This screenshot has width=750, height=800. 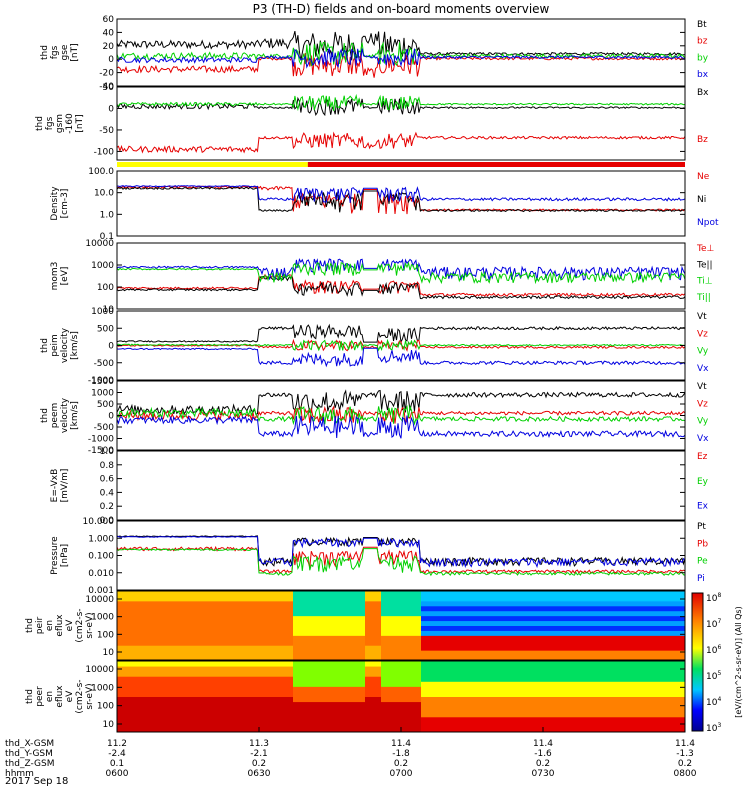 What do you see at coordinates (101, 574) in the screenshot?
I see `y-tick-label: 0.010` at bounding box center [101, 574].